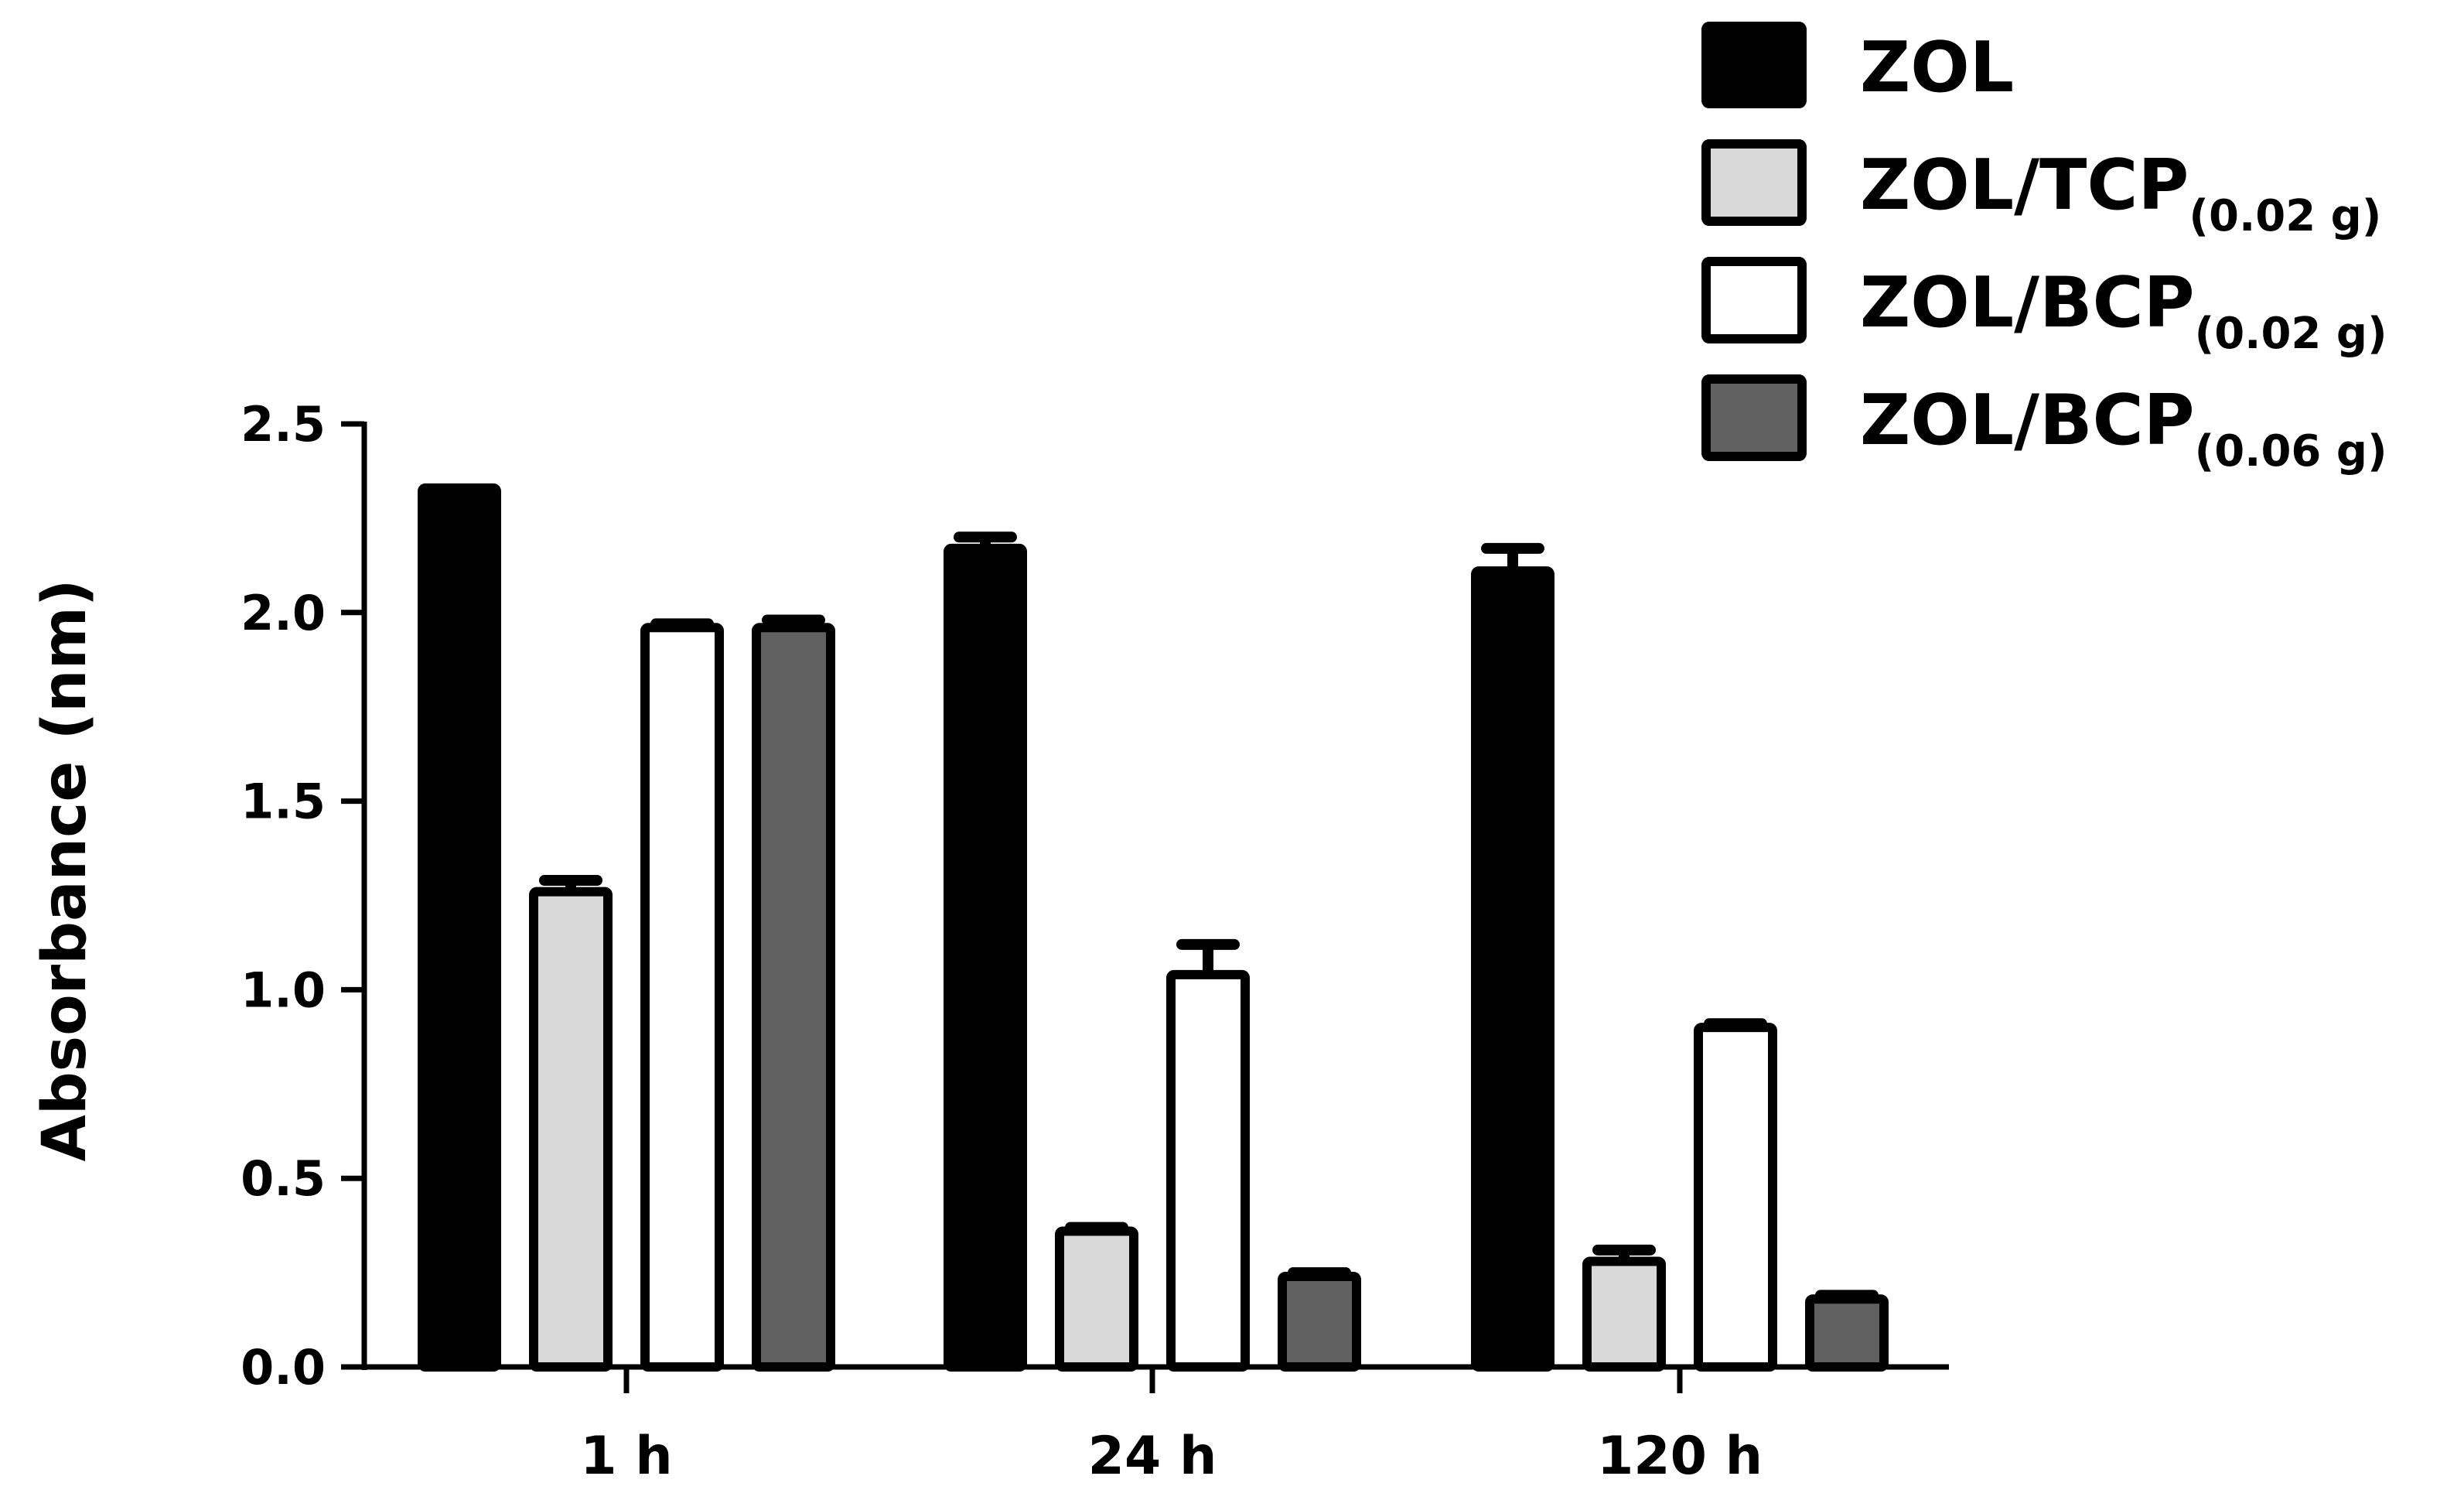 The image size is (2464, 1500). Describe the element at coordinates (2025, 185) in the screenshot. I see `legend-label-main-1: ZOL/TCP` at that location.